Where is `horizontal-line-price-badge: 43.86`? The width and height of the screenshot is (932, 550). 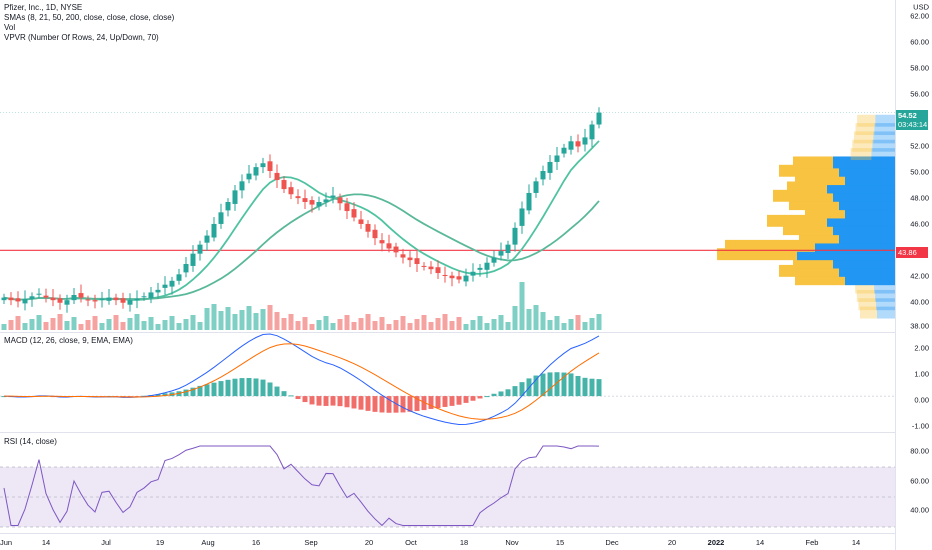
horizontal-line-price-badge: 43.86 is located at coordinates (912, 252).